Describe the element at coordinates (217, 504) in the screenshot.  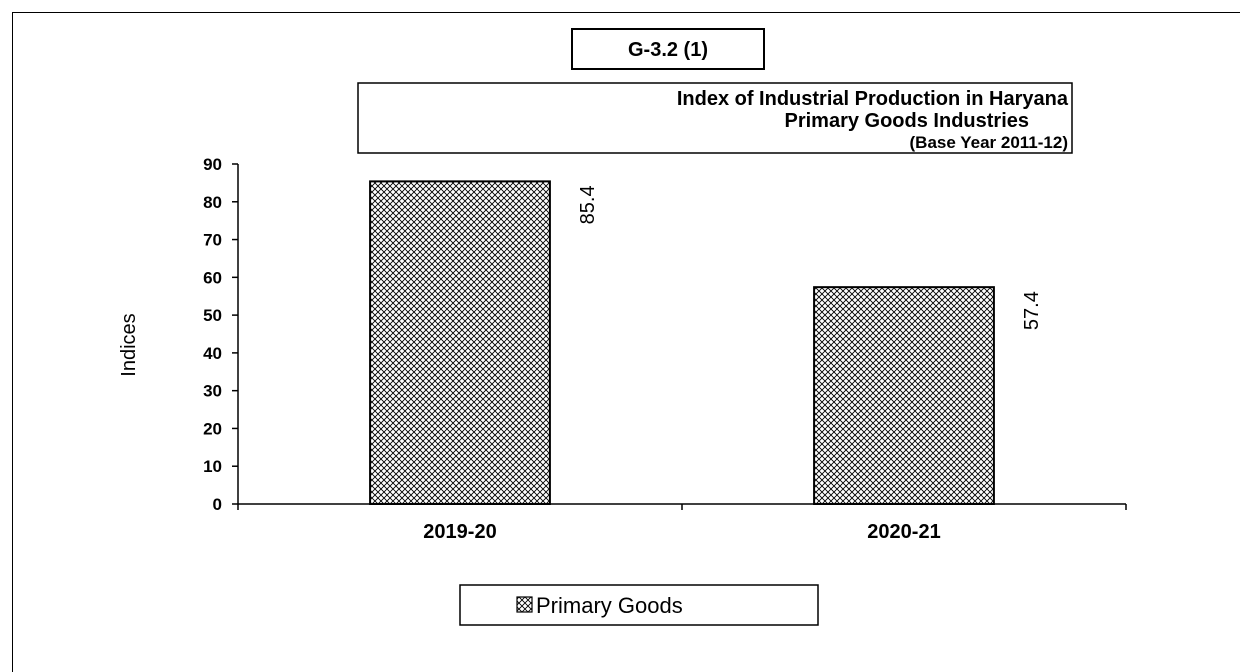
I see `y-tick-label: 0` at that location.